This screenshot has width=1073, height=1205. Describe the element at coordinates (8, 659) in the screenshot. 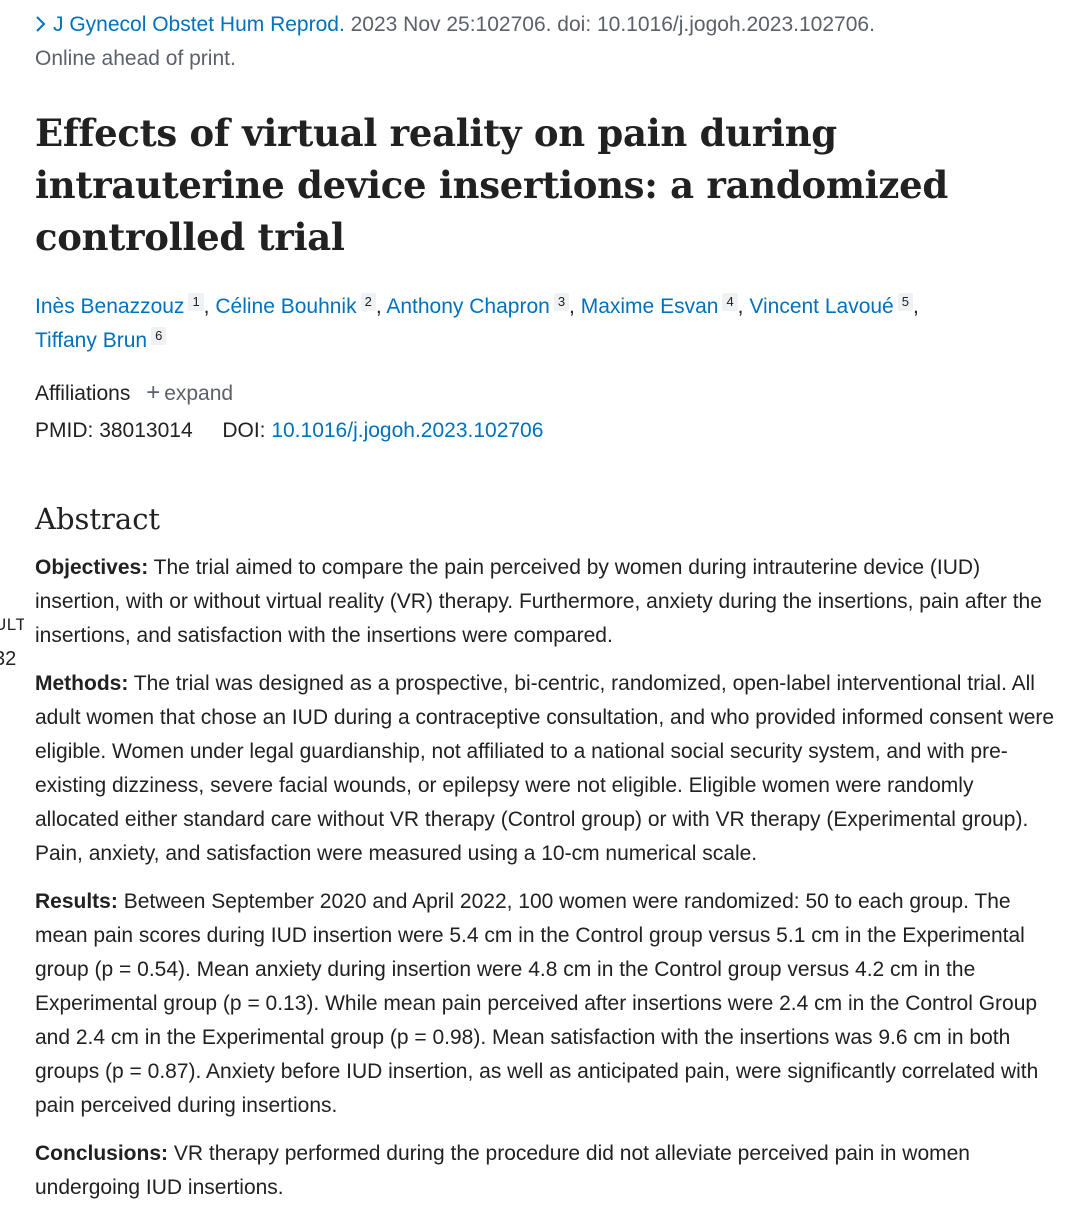

I see `side-fragment-line: 32` at that location.